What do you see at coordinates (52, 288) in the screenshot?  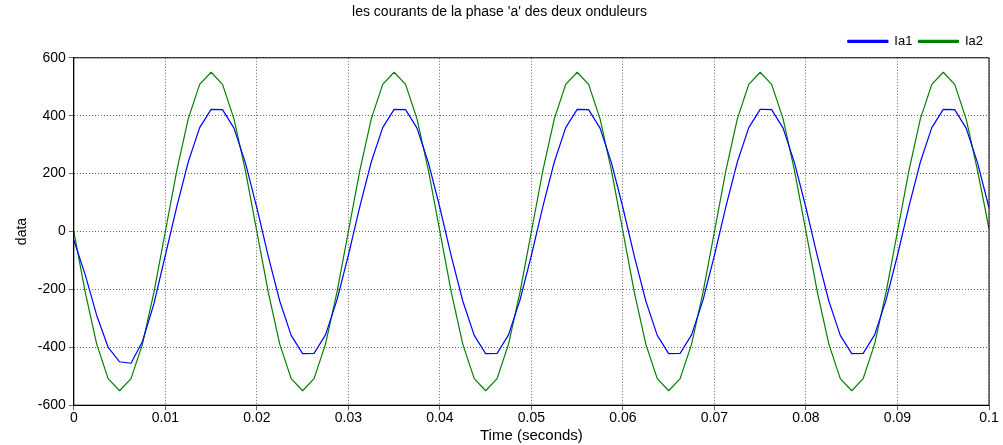 I see `y-tick-label: -200` at bounding box center [52, 288].